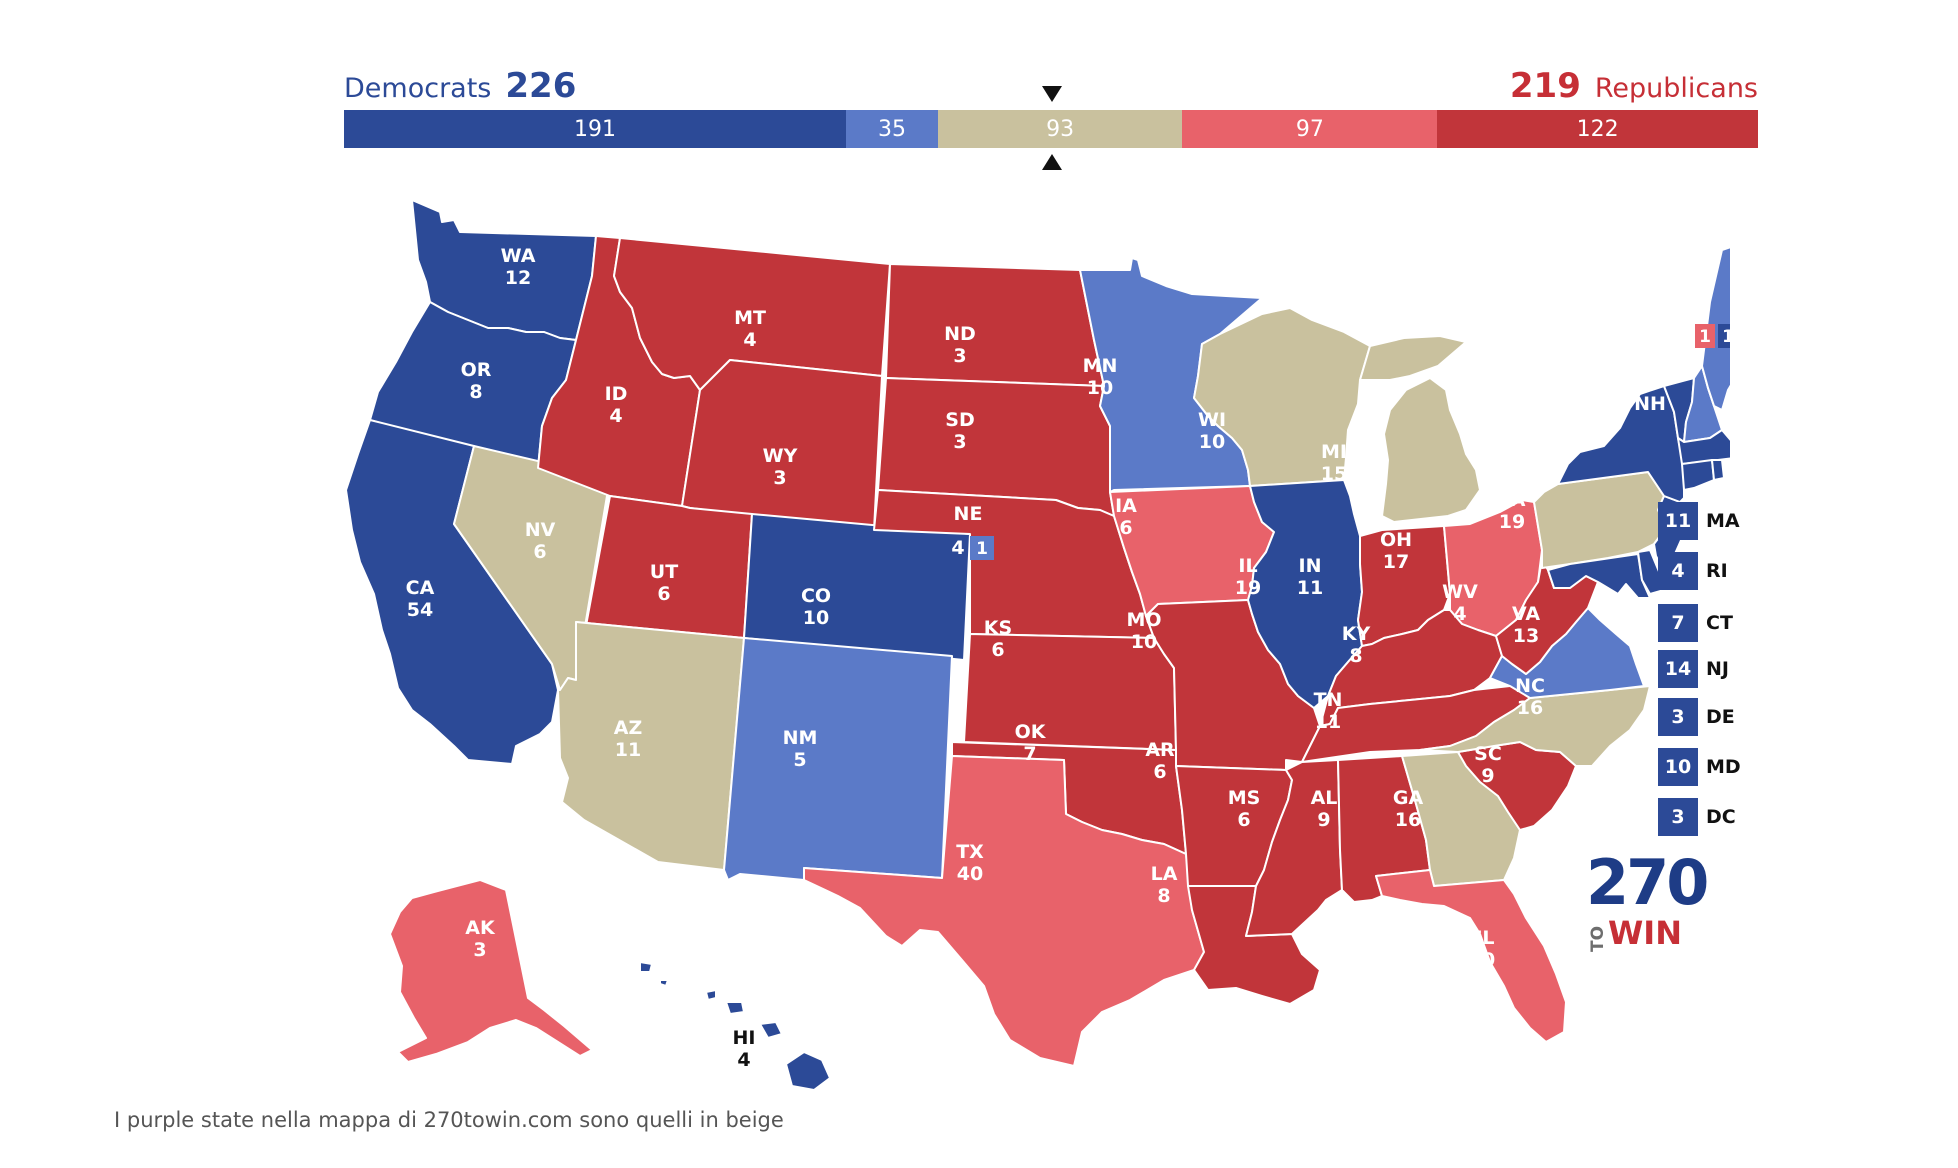 The width and height of the screenshot is (1958, 1168). What do you see at coordinates (628, 750) in the screenshot?
I see `label-AZ-ev: 11` at bounding box center [628, 750].